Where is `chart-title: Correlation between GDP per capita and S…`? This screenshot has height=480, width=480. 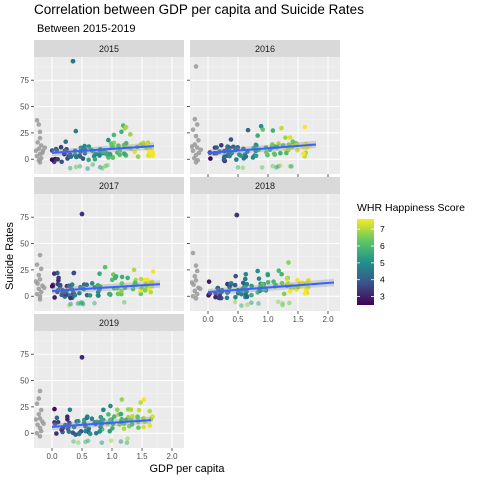 chart-title: Correlation between GDP per capita and S… is located at coordinates (199, 9).